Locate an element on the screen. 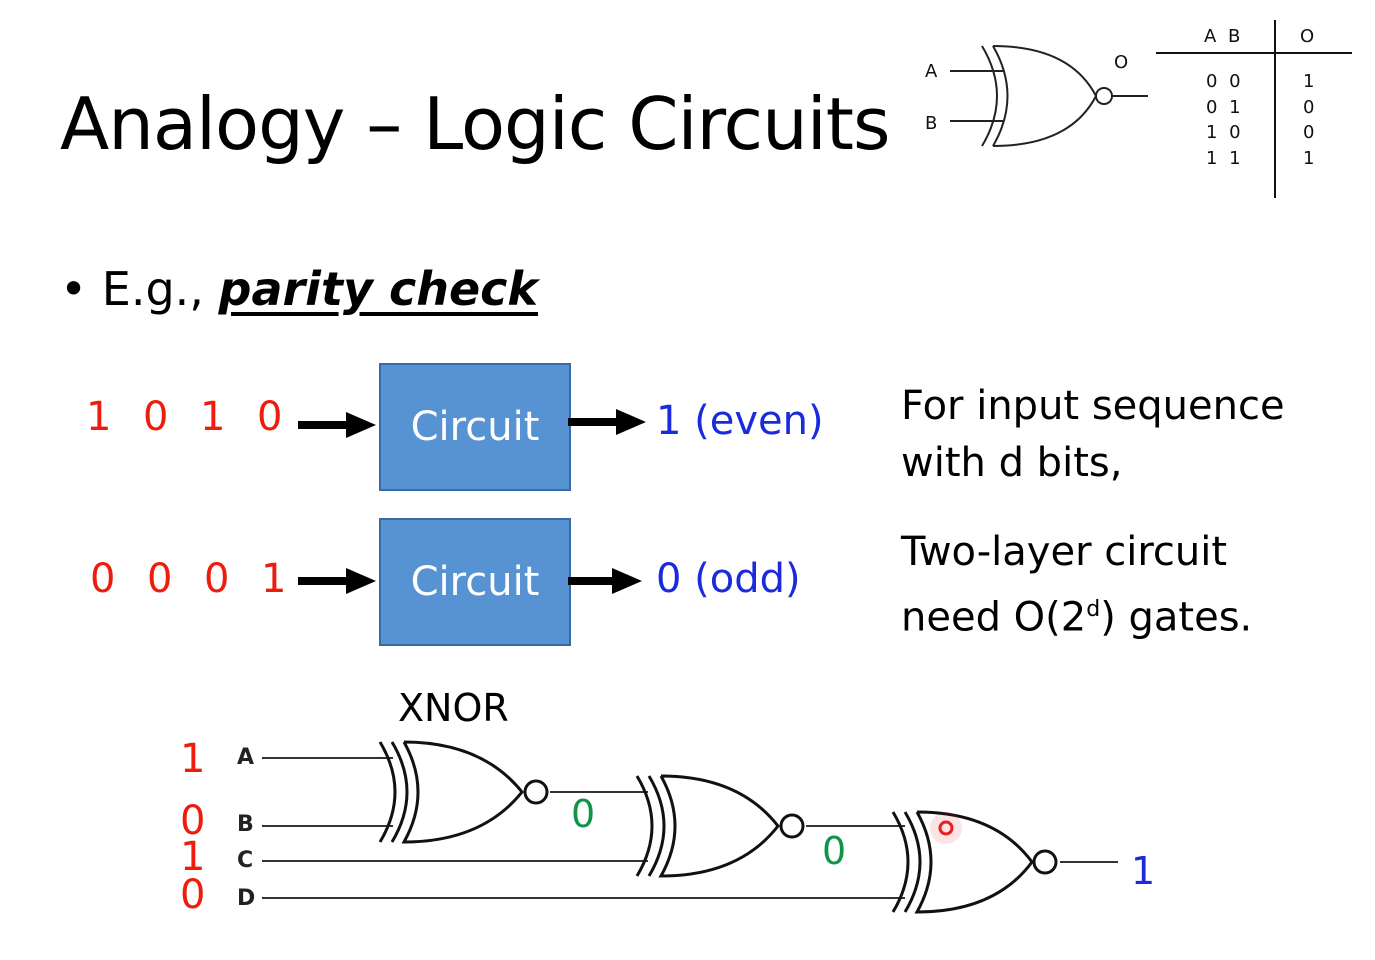 The height and width of the screenshot is (960, 1375). cascade-input-bit-d: 0 is located at coordinates (193, 895).